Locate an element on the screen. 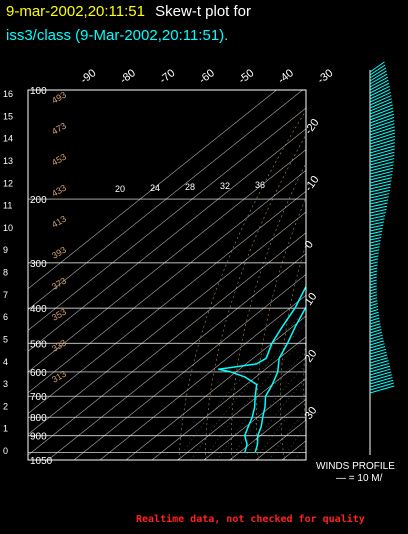 This screenshot has width=408, height=534. temperature-right-tick: 0 is located at coordinates (309, 245).